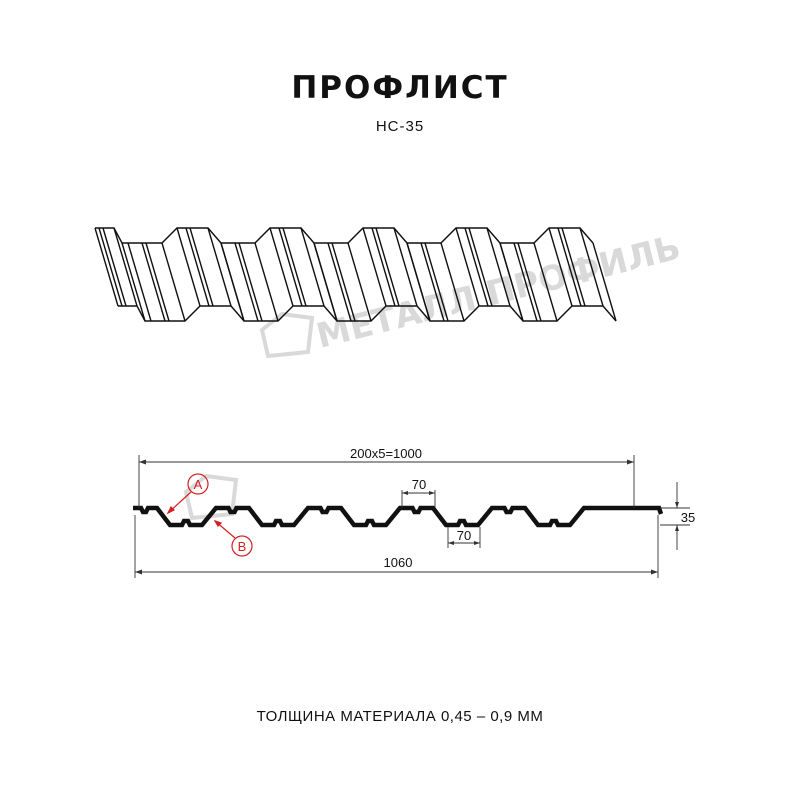 The image size is (800, 800). I want to click on sheet-top-edge, so click(344, 235).